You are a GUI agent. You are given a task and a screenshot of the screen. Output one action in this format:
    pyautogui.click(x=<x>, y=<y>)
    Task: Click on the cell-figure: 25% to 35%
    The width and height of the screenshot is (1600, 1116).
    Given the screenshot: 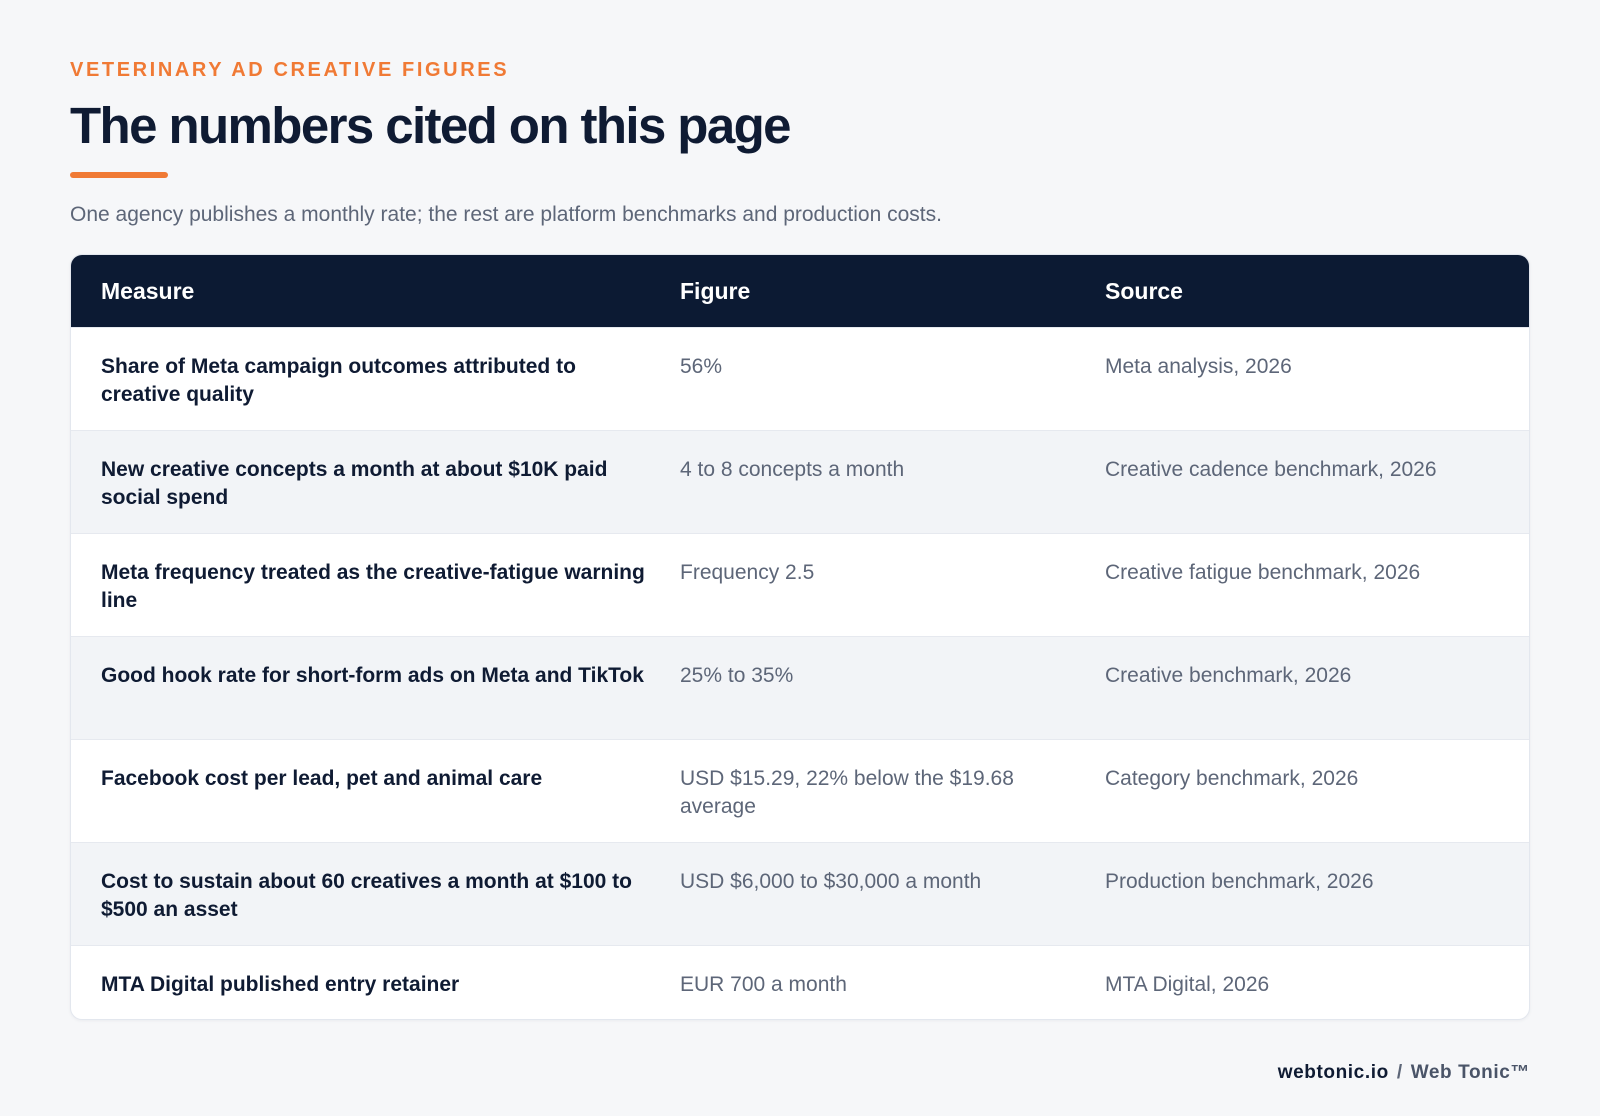 What is the action you would take?
    pyautogui.click(x=737, y=675)
    